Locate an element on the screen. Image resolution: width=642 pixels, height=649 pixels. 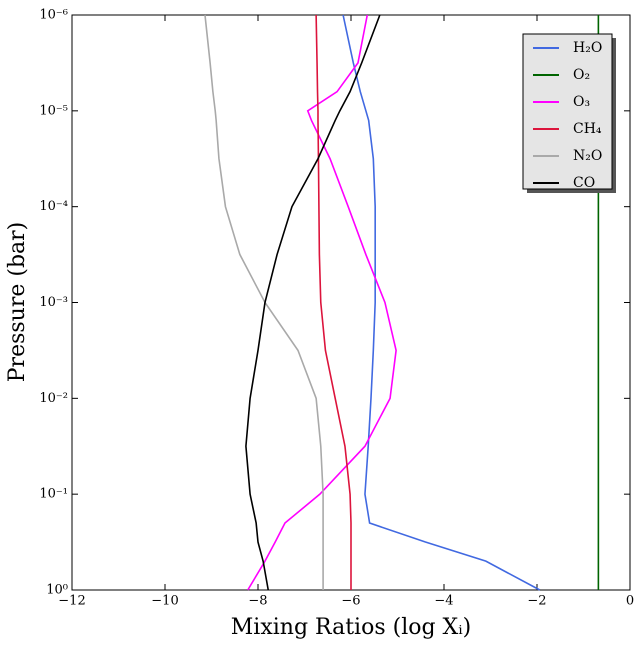
y-tick-label: 10⁻⁴ is located at coordinates (53, 206).